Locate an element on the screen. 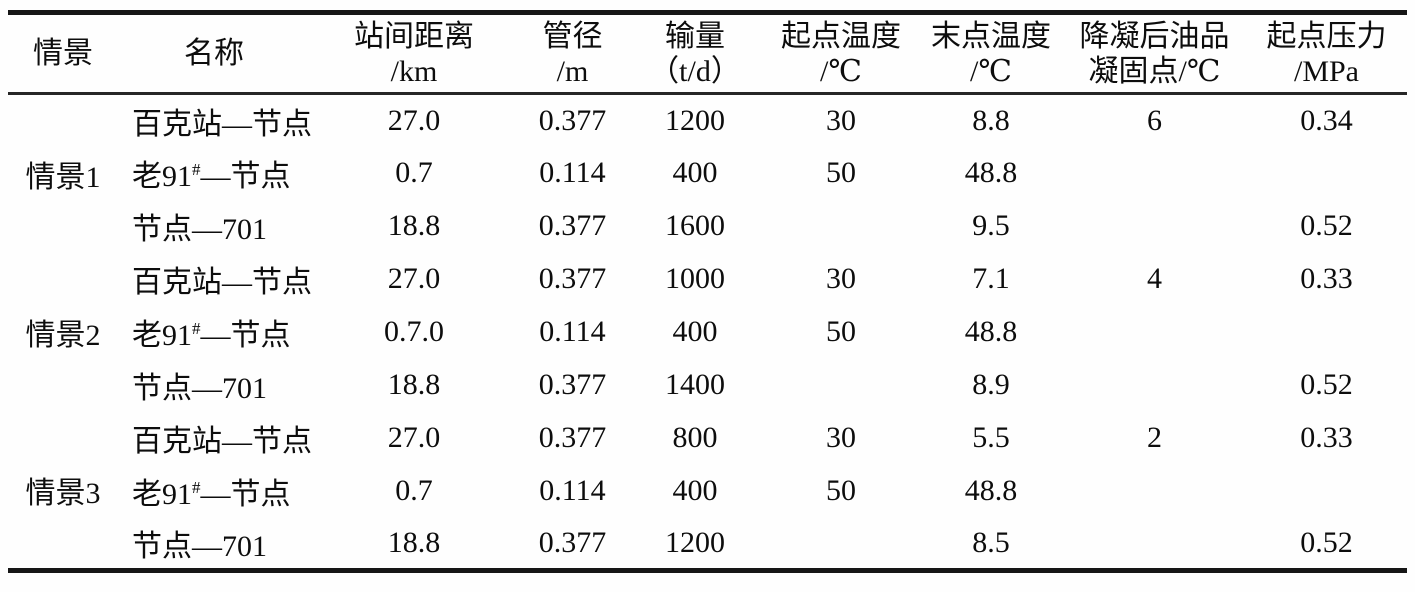  header-label: 起点温度 is located at coordinates (841, 36).